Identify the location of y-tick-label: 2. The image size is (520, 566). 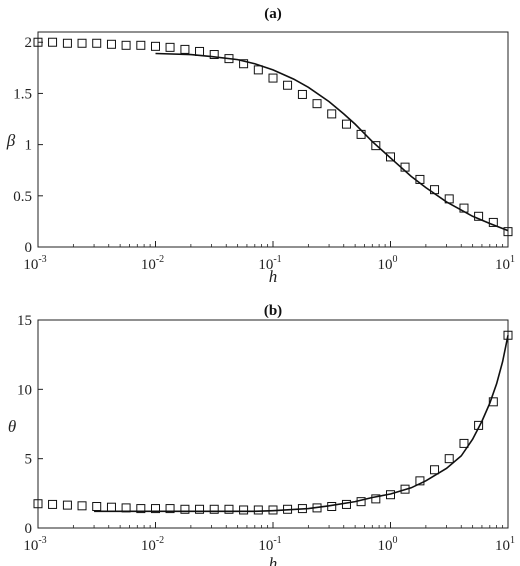
(29, 43).